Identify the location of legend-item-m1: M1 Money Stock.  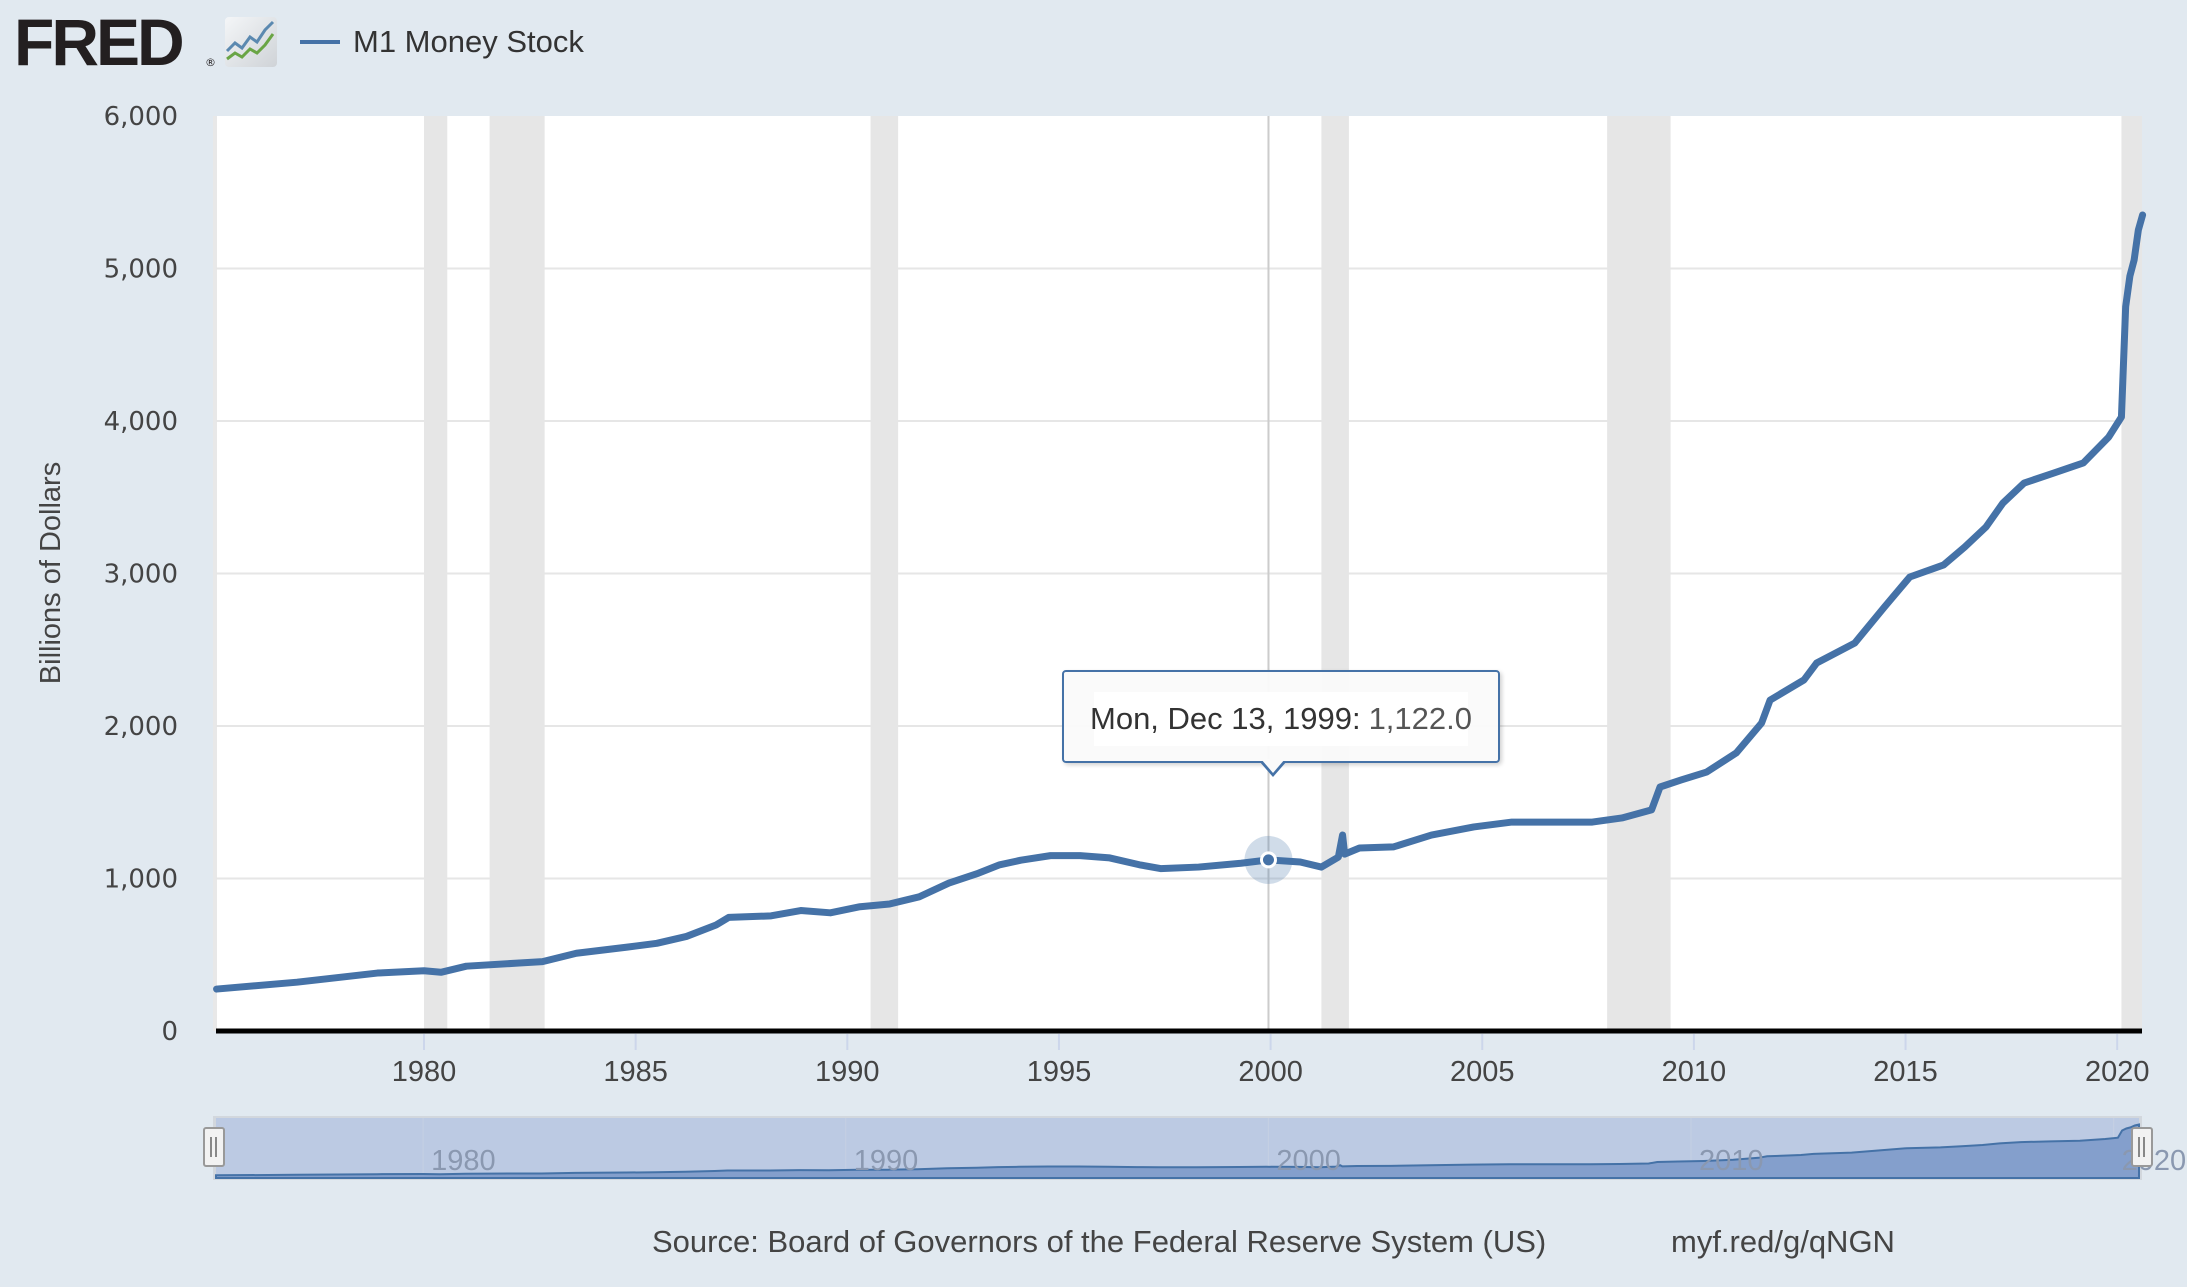
(442, 42).